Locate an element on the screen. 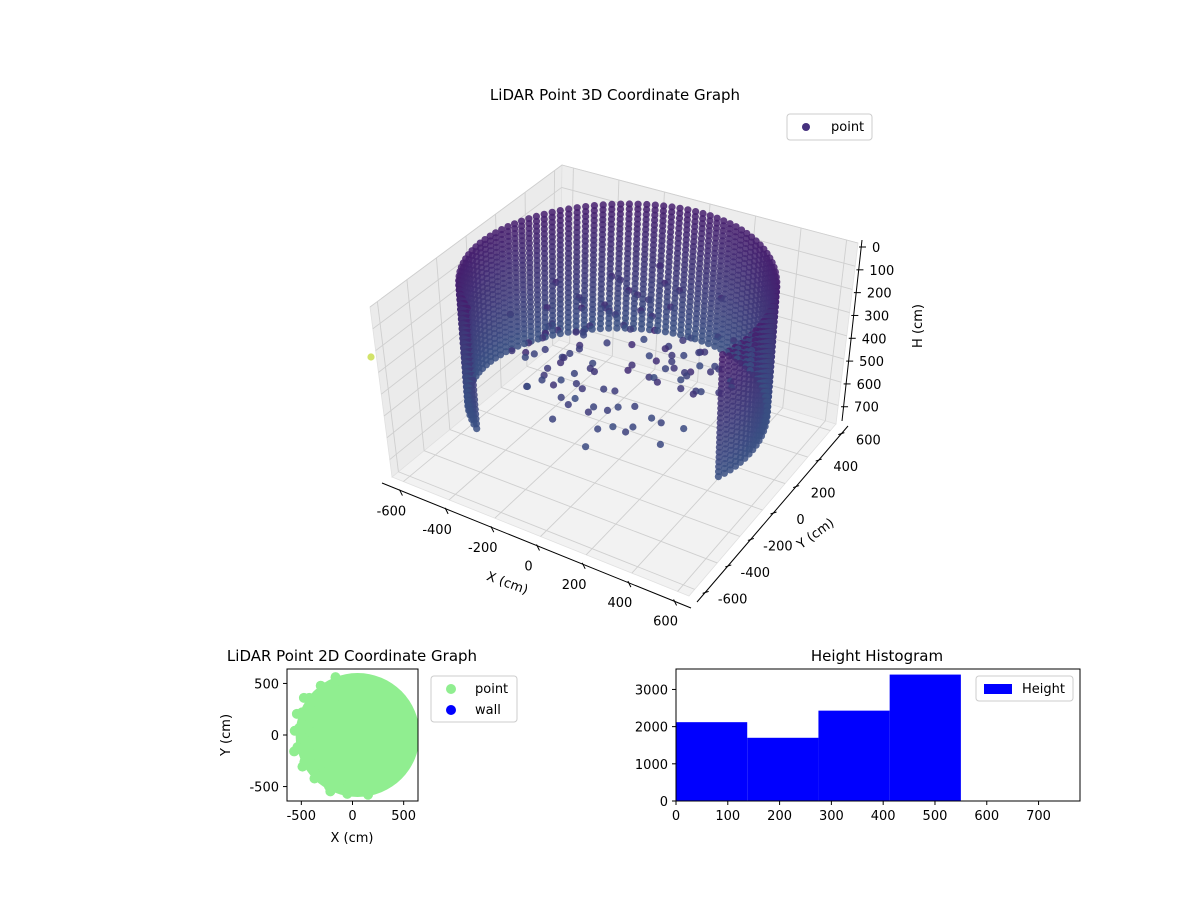  histogram-legend-label: Height is located at coordinates (1043, 689).